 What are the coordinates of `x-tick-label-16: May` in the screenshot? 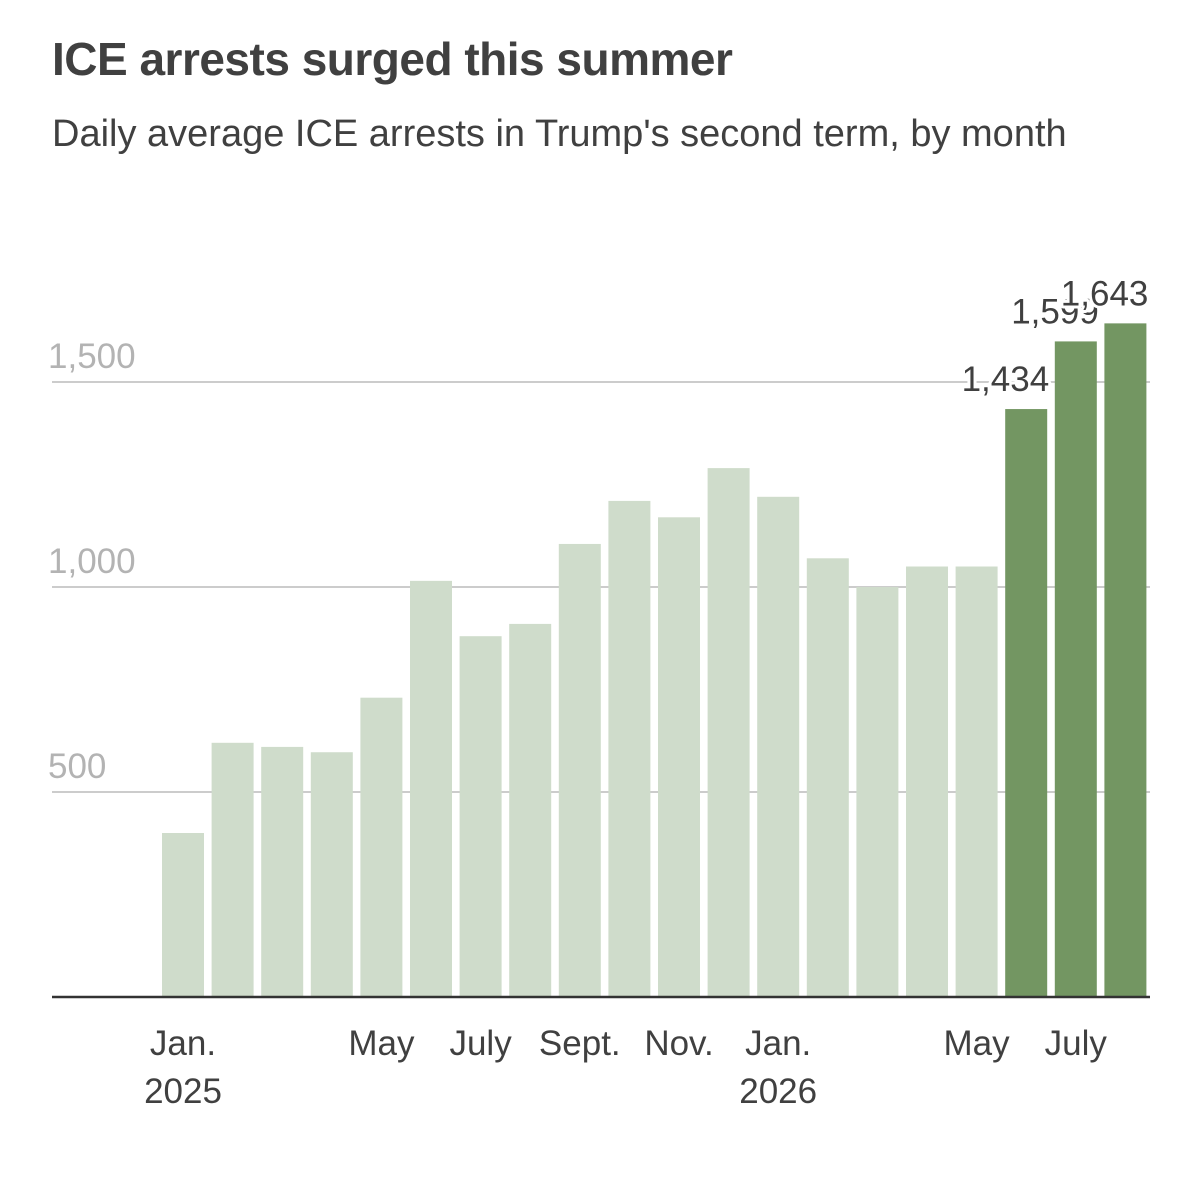 It's located at (977, 1043).